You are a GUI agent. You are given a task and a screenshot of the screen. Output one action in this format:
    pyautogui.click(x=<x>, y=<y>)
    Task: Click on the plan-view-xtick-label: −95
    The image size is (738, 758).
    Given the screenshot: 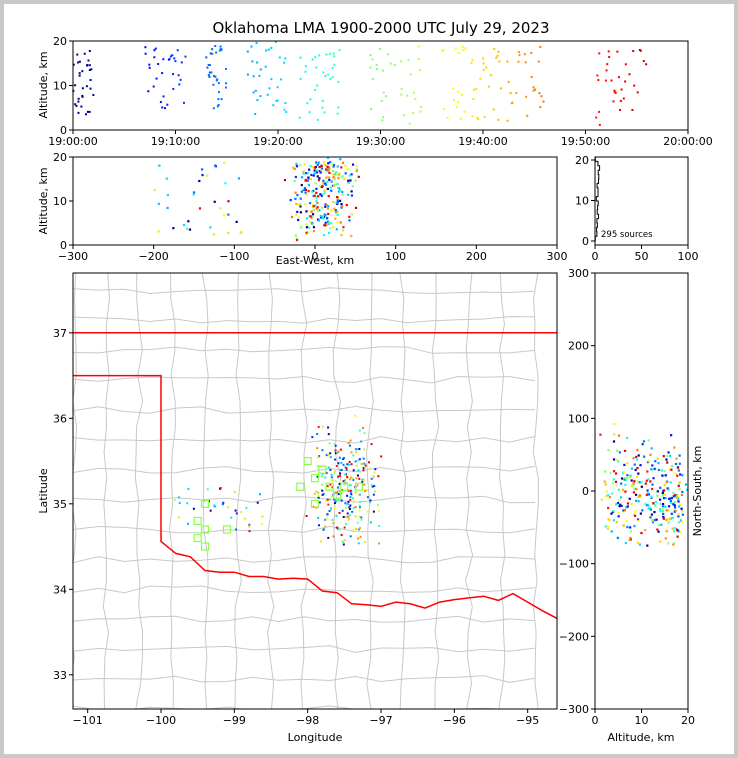 What is the action you would take?
    pyautogui.click(x=527, y=720)
    